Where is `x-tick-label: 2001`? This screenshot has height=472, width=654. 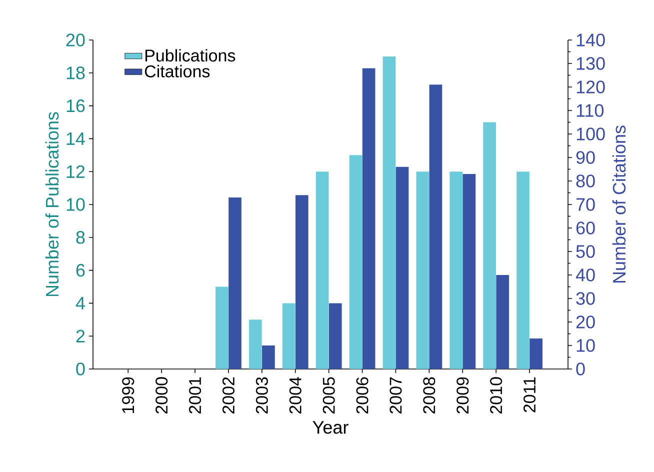
x-tick-label: 2001 is located at coordinates (195, 395).